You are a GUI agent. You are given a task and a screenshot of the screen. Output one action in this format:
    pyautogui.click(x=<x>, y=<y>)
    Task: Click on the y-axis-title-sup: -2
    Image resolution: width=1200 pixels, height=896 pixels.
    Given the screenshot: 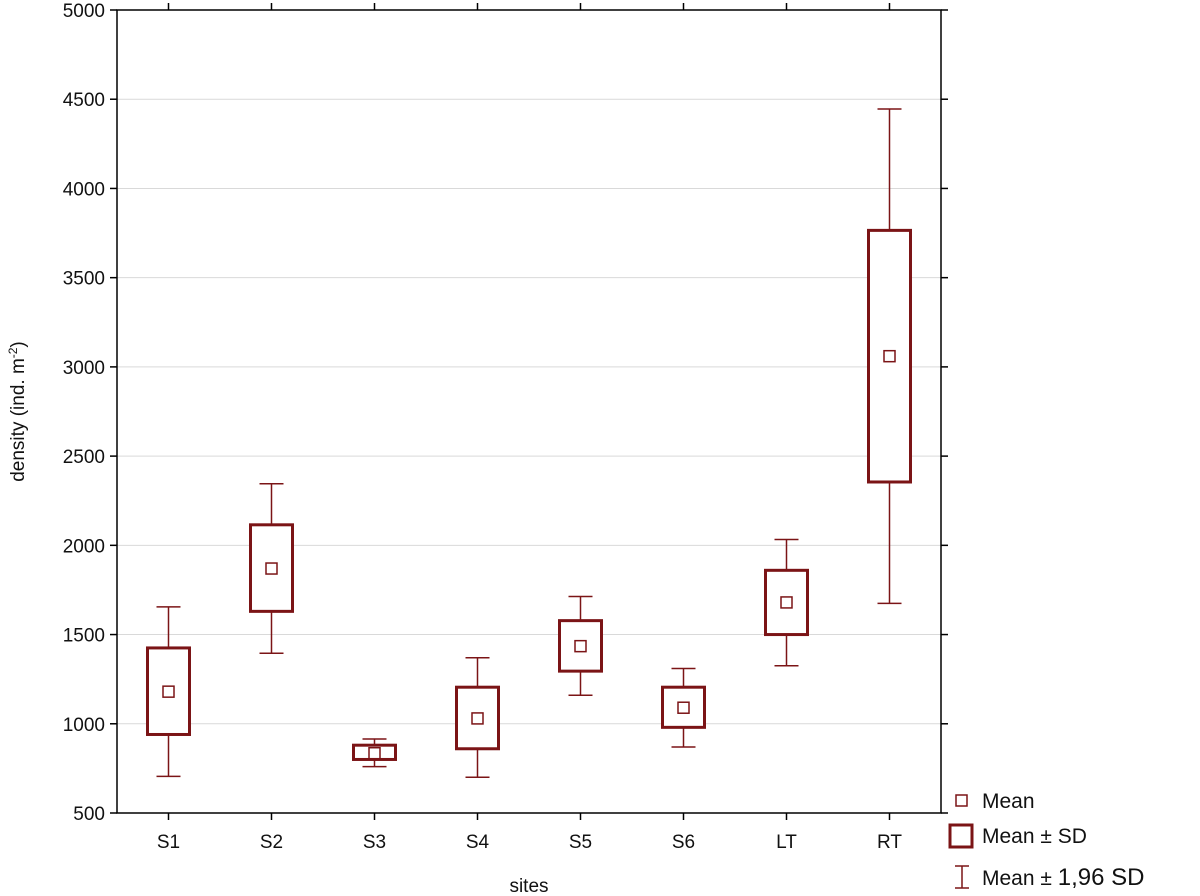 What is the action you would take?
    pyautogui.click(x=13, y=352)
    